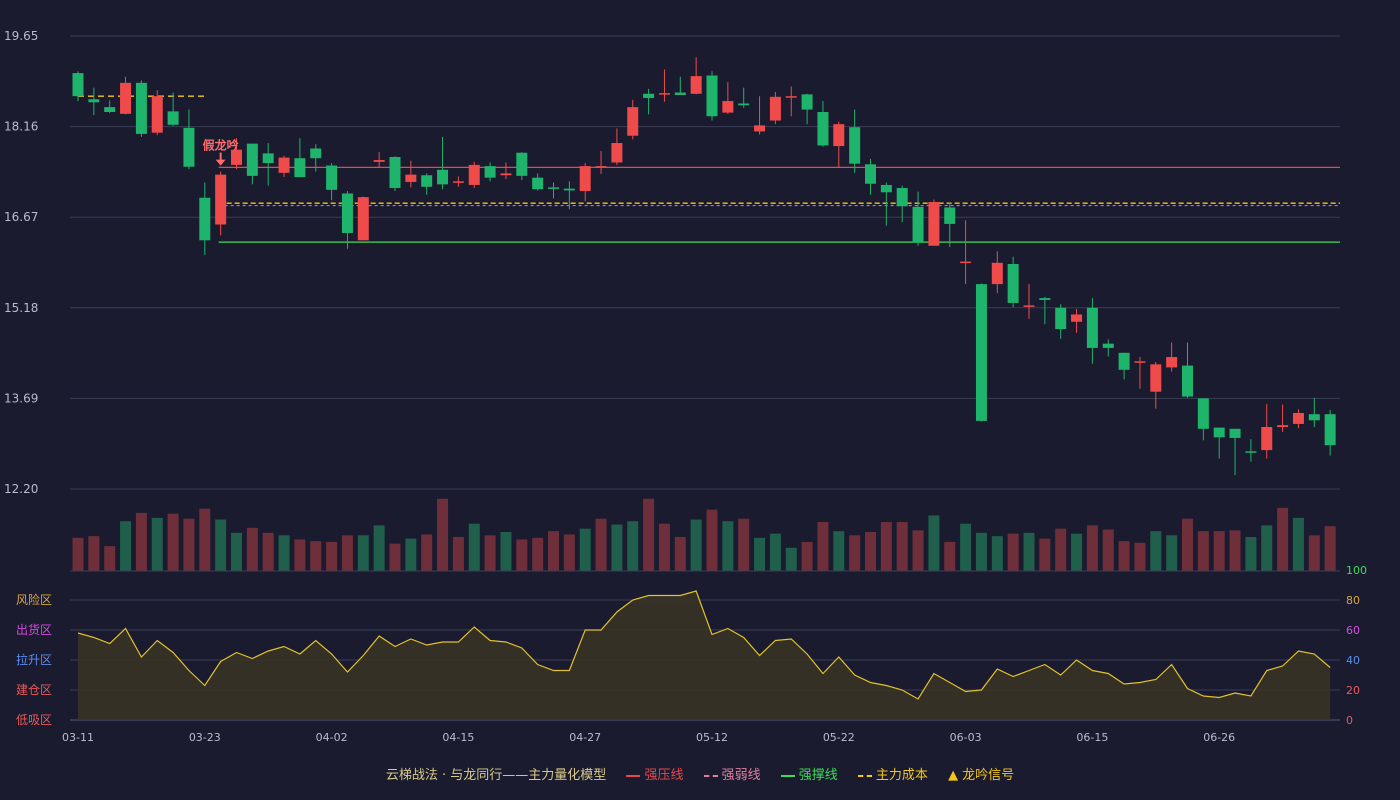 This screenshot has width=1400, height=800. What do you see at coordinates (1092, 737) in the screenshot?
I see `x-tick-label: 06-15` at bounding box center [1092, 737].